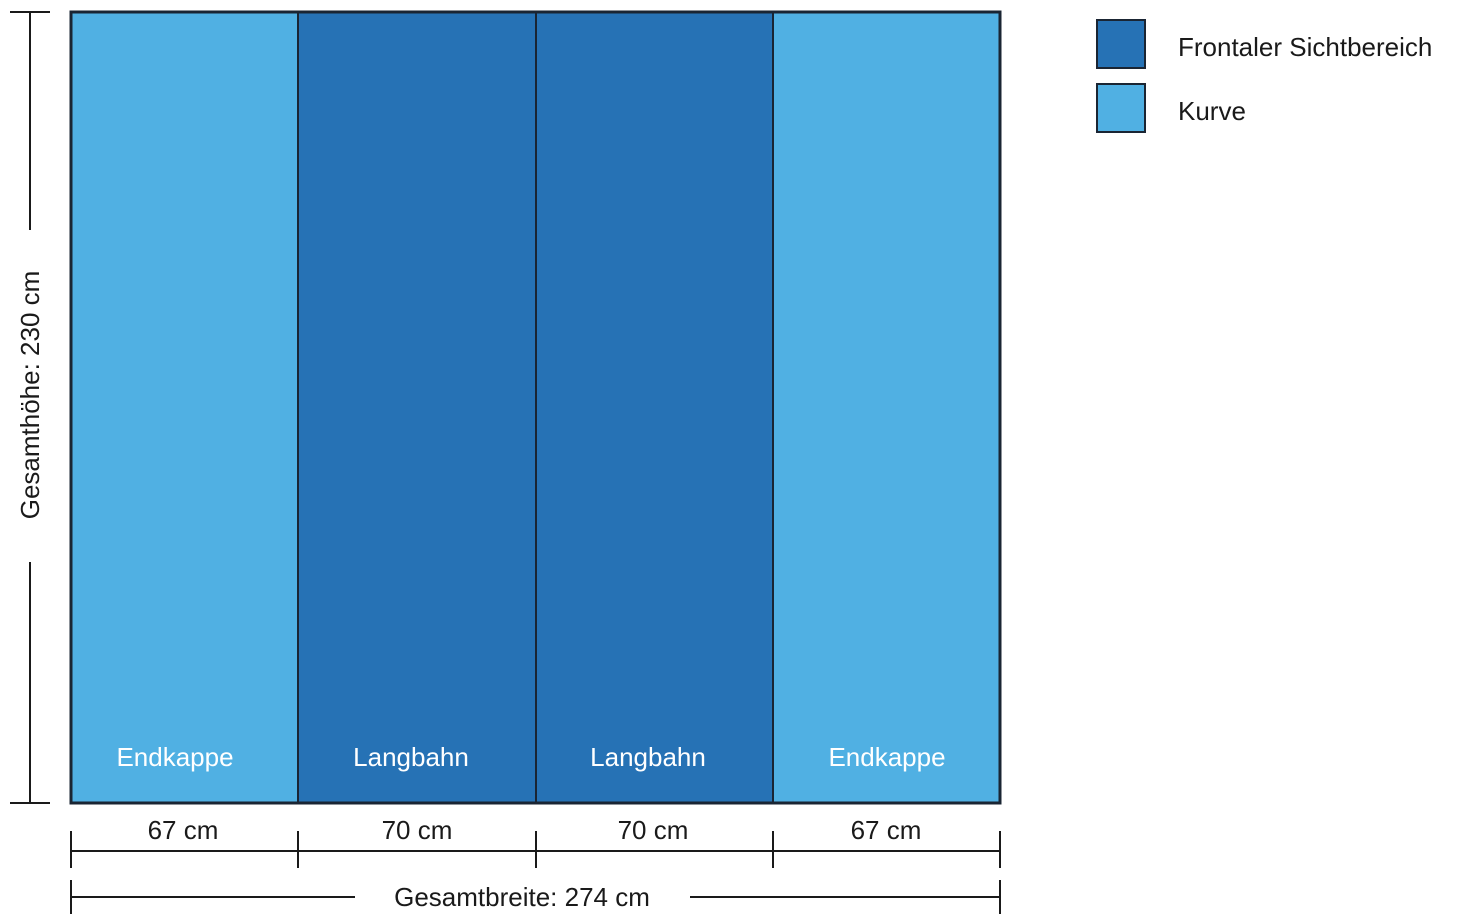 This screenshot has height=915, width=1467. I want to click on legend-label-curve: Kurve, so click(1212, 111).